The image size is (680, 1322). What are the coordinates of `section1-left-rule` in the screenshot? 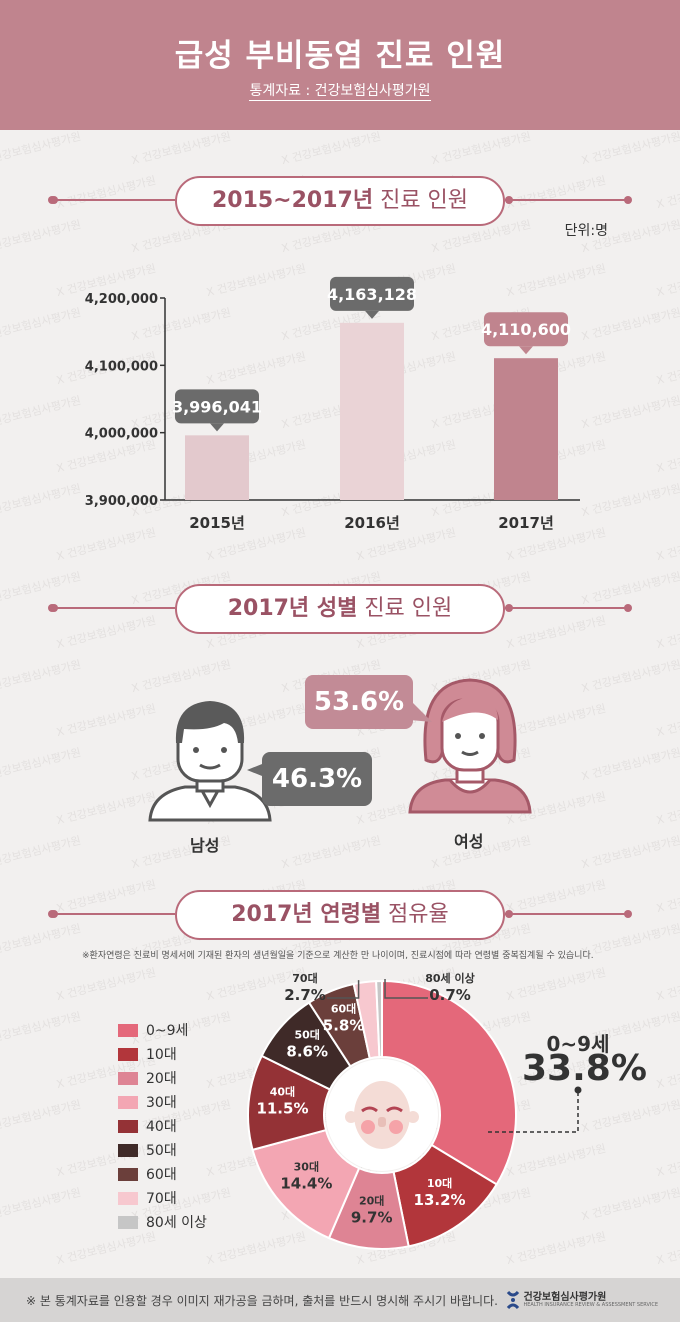 It's located at (111, 200).